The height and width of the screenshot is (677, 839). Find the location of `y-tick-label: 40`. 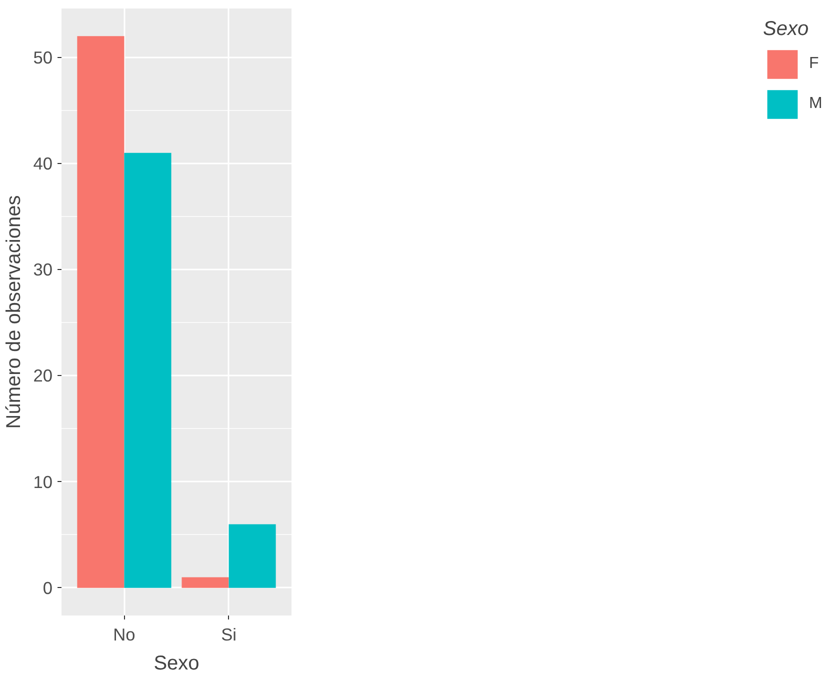

y-tick-label: 40 is located at coordinates (43, 163).